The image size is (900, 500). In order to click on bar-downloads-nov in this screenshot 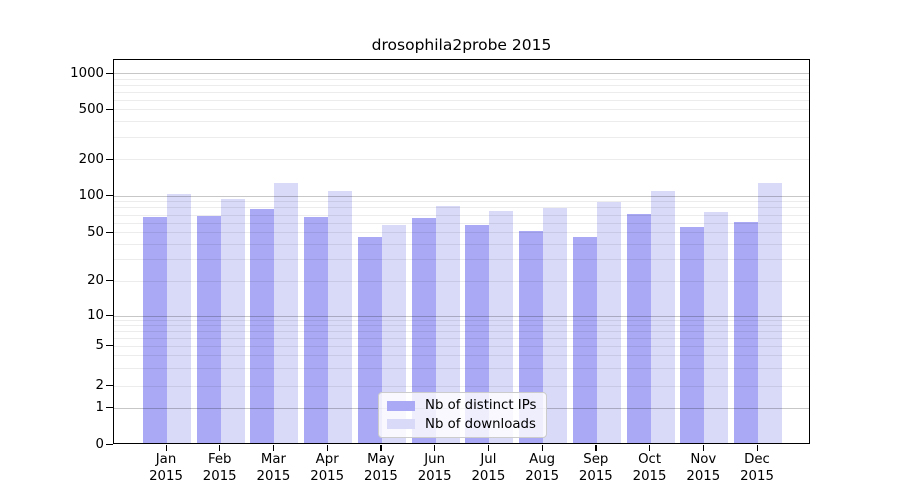, I will do `click(716, 327)`.